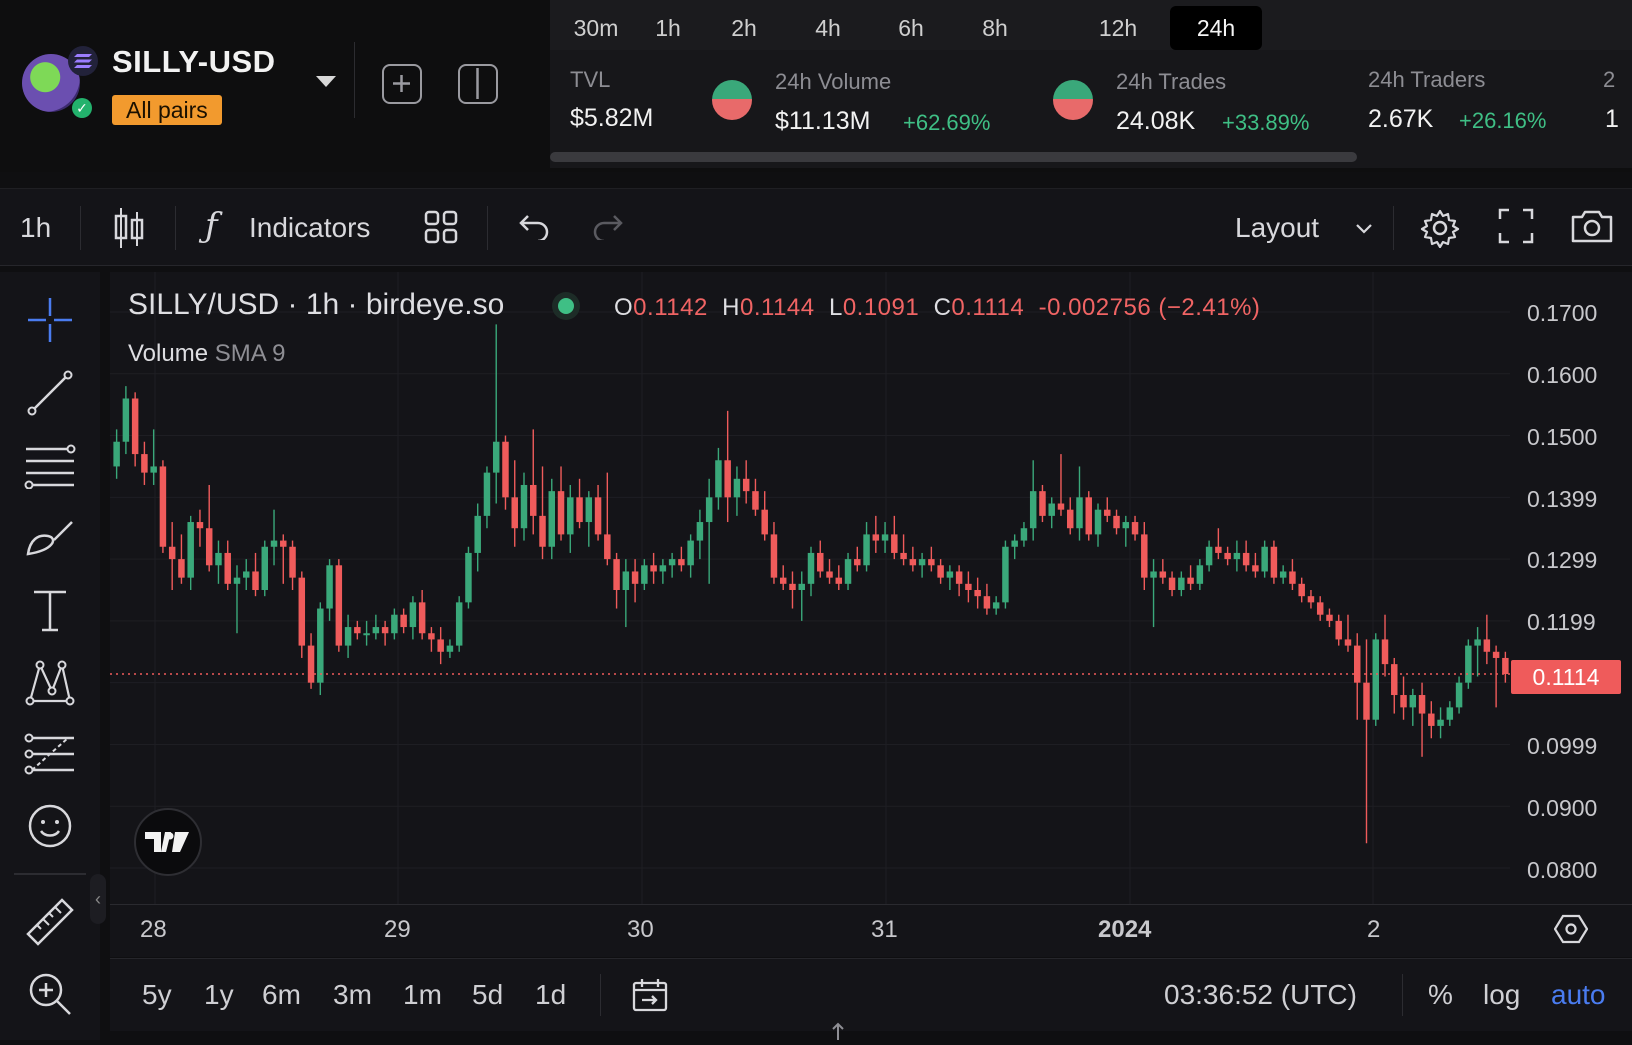 The image size is (1632, 1045). I want to click on trades-label: 24h Trades, so click(1171, 81).